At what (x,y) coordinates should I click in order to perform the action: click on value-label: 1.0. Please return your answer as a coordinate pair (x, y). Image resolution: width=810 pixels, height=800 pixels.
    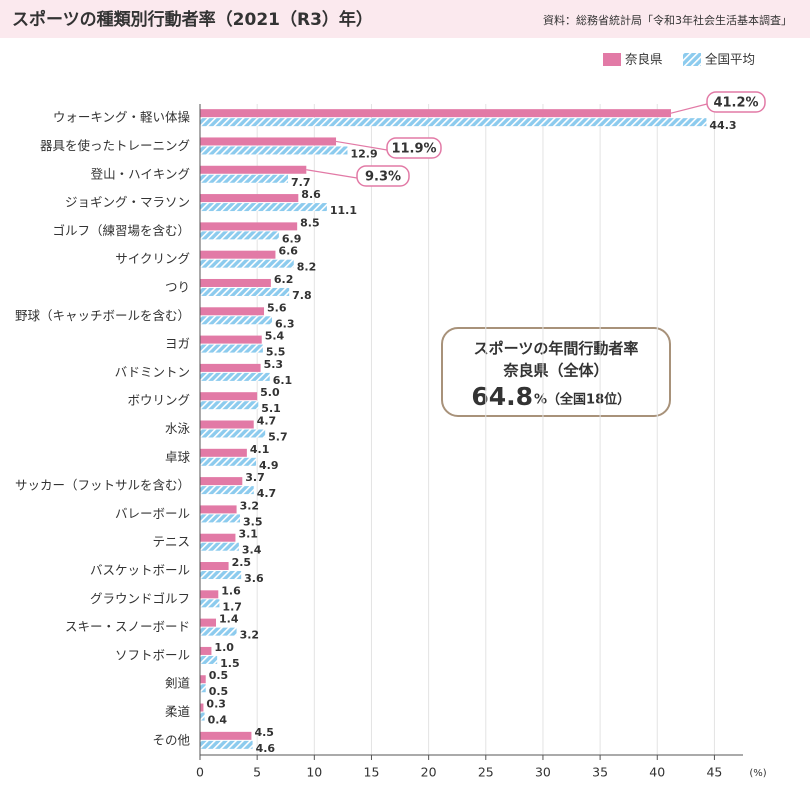
    Looking at the image, I should click on (224, 647).